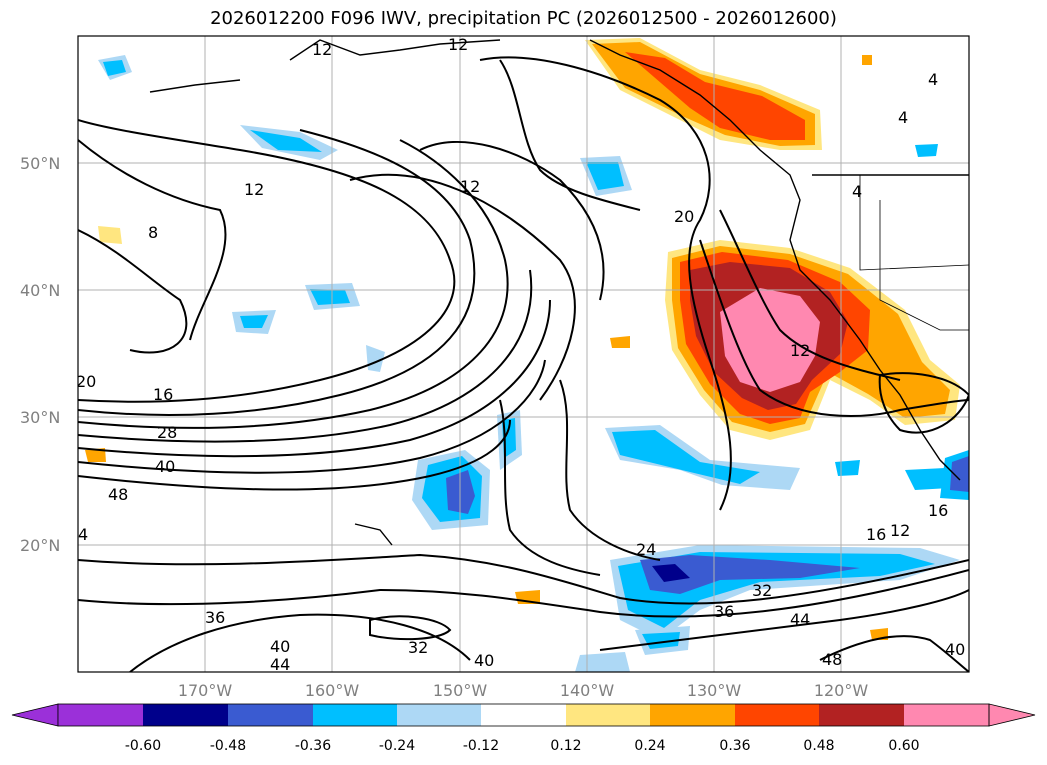 The width and height of the screenshot is (1047, 765). I want to click on lat-label: 50°N, so click(40, 163).